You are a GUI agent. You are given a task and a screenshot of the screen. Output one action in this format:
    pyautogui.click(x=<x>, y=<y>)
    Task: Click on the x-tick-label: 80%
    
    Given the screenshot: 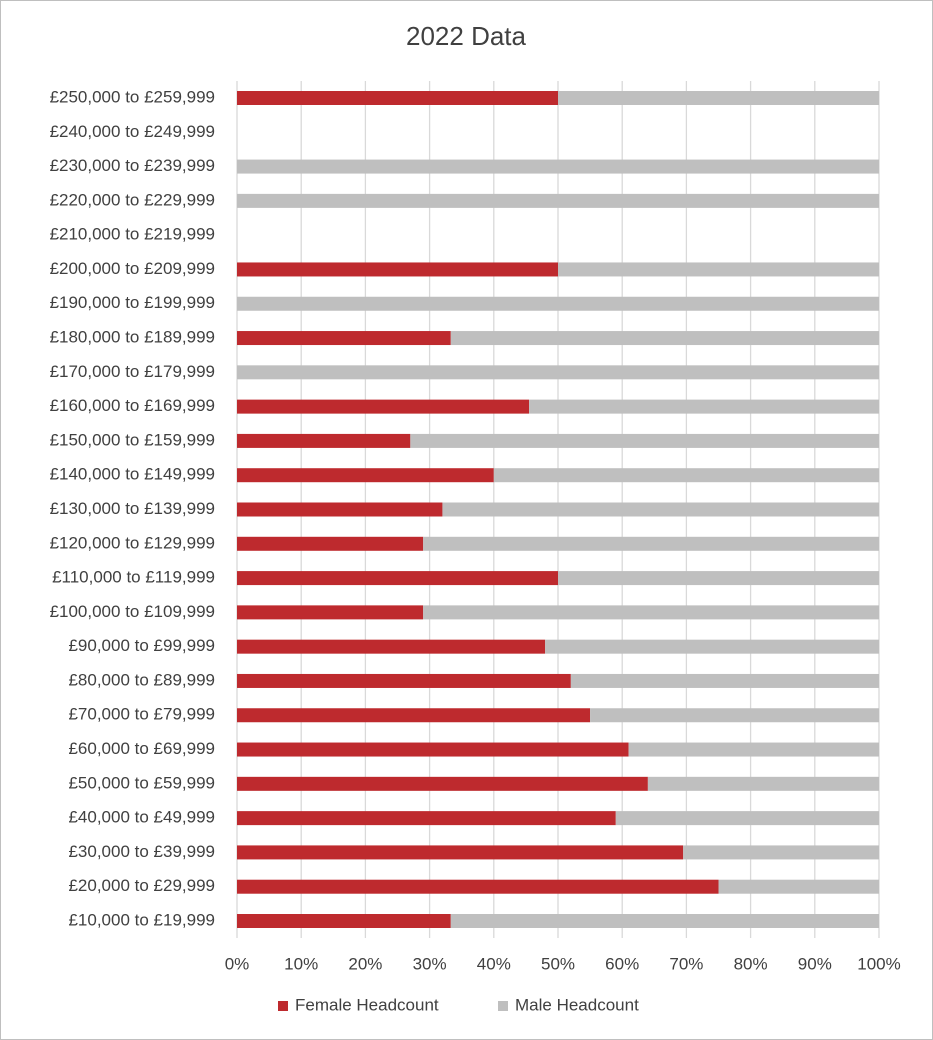 What is the action you would take?
    pyautogui.click(x=751, y=963)
    